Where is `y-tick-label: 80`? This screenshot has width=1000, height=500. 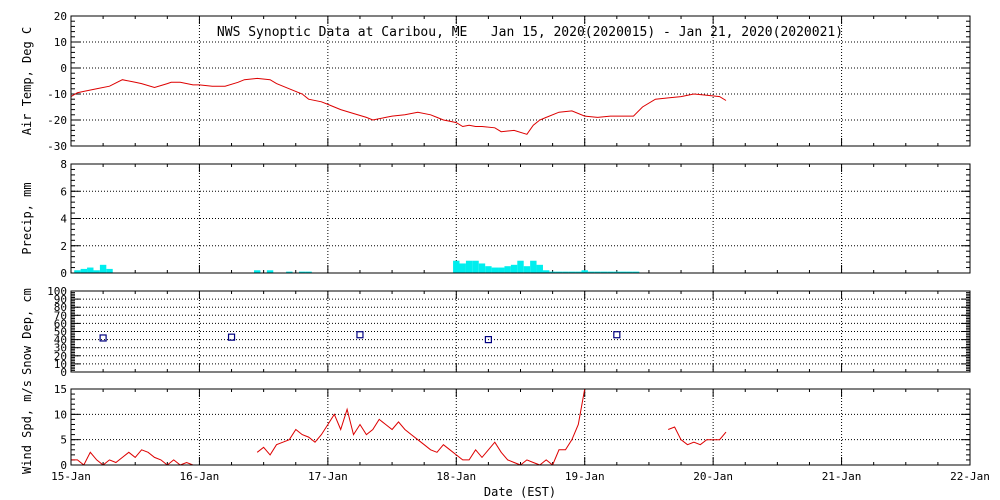 y-tick-label: 80 is located at coordinates (60, 307).